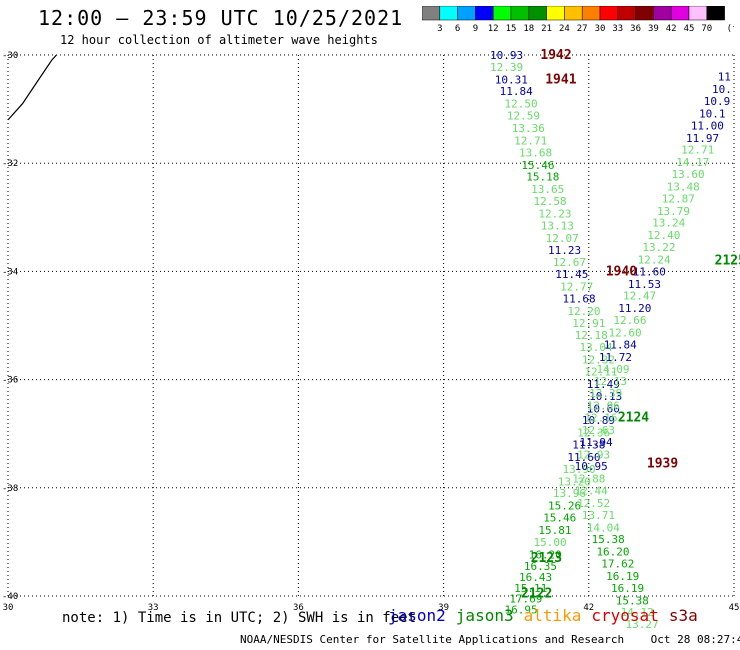  I want to click on wave-height-value: 11.38, so click(588, 445).